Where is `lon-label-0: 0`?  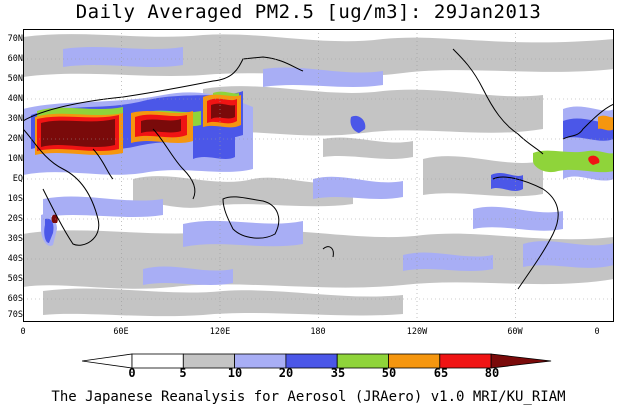 lon-label-0: 0 is located at coordinates (23, 332).